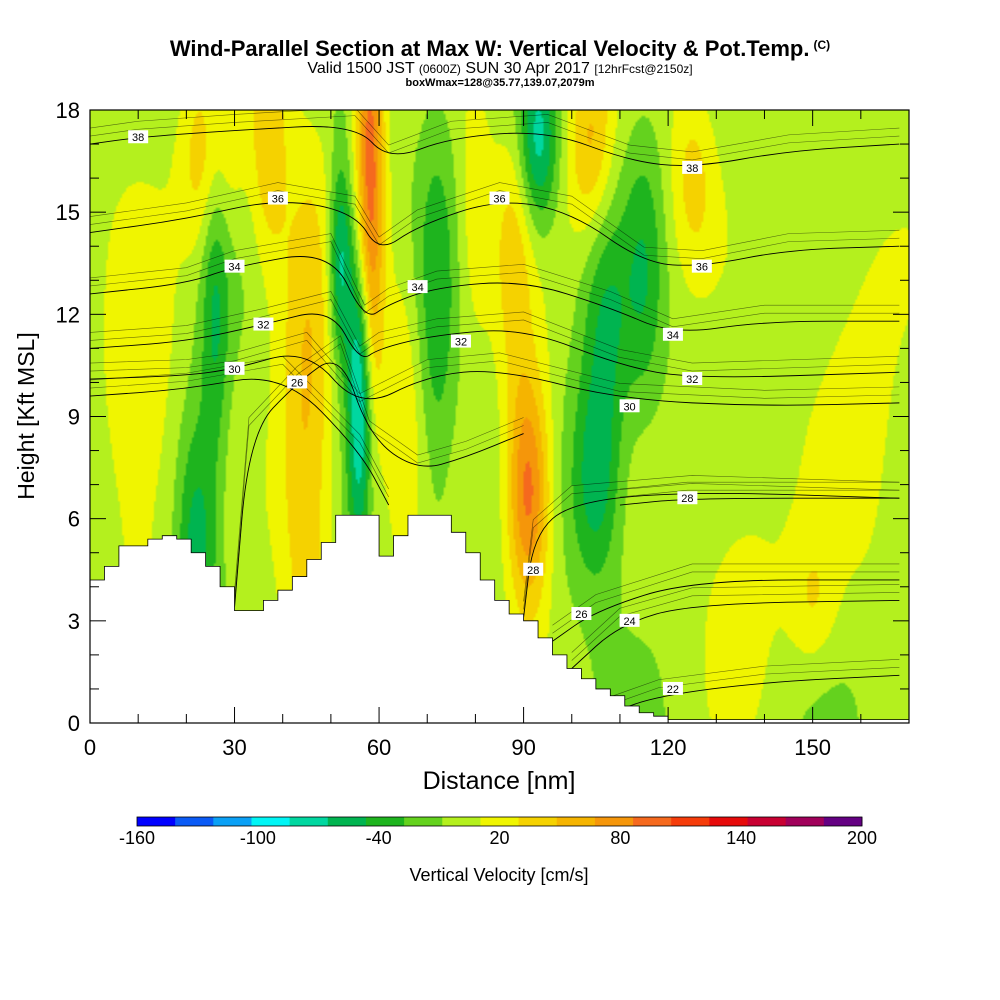 This screenshot has width=1000, height=1000. What do you see at coordinates (498, 875) in the screenshot?
I see `colorbar-label: Vertical Velocity [cm/s]` at bounding box center [498, 875].